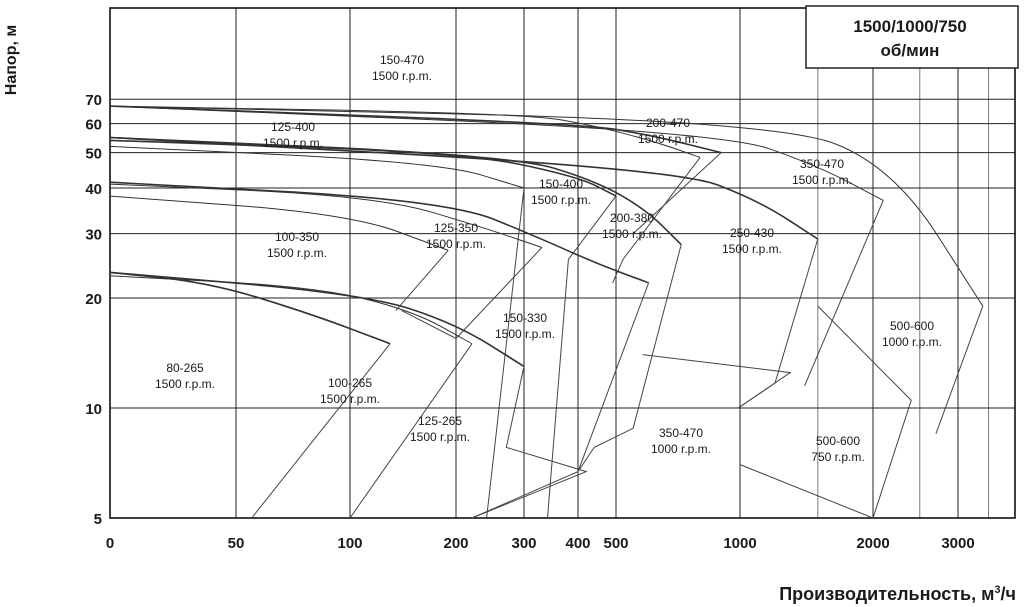 The image size is (1024, 607). What do you see at coordinates (402, 76) in the screenshot?
I see `series-speed-150-470-1500: 1500 r.p.m.` at bounding box center [402, 76].